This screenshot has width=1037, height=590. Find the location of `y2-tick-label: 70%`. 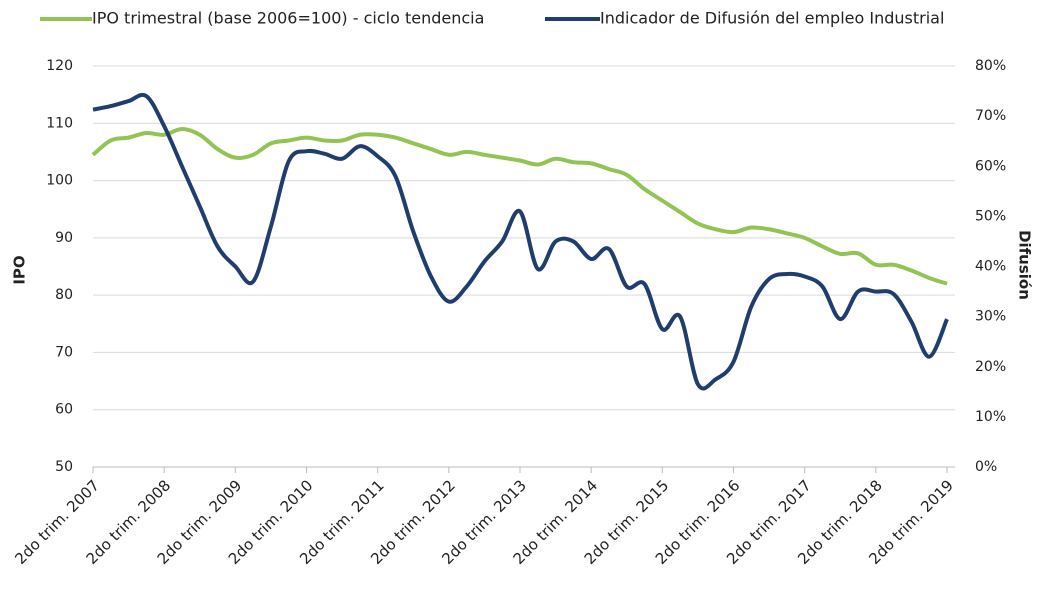

y2-tick-label: 70% is located at coordinates (990, 116).